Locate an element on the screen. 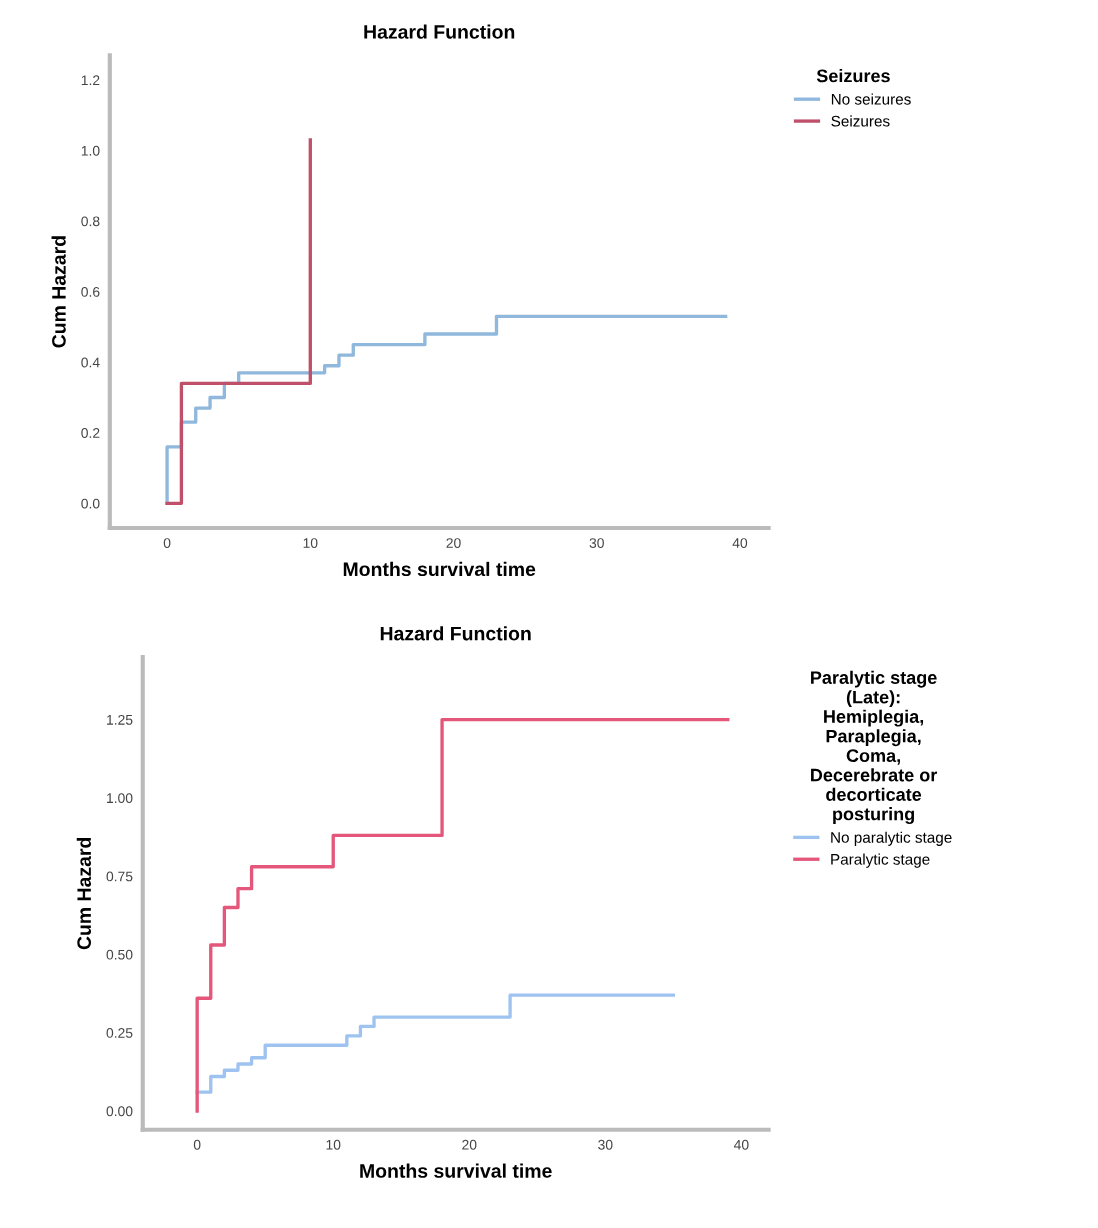  legend-title: Paralytic stage (Late): Hemiplegia, Paraplegia, Coma, Decerebrate or decorticate posturing is located at coordinates (874, 747).